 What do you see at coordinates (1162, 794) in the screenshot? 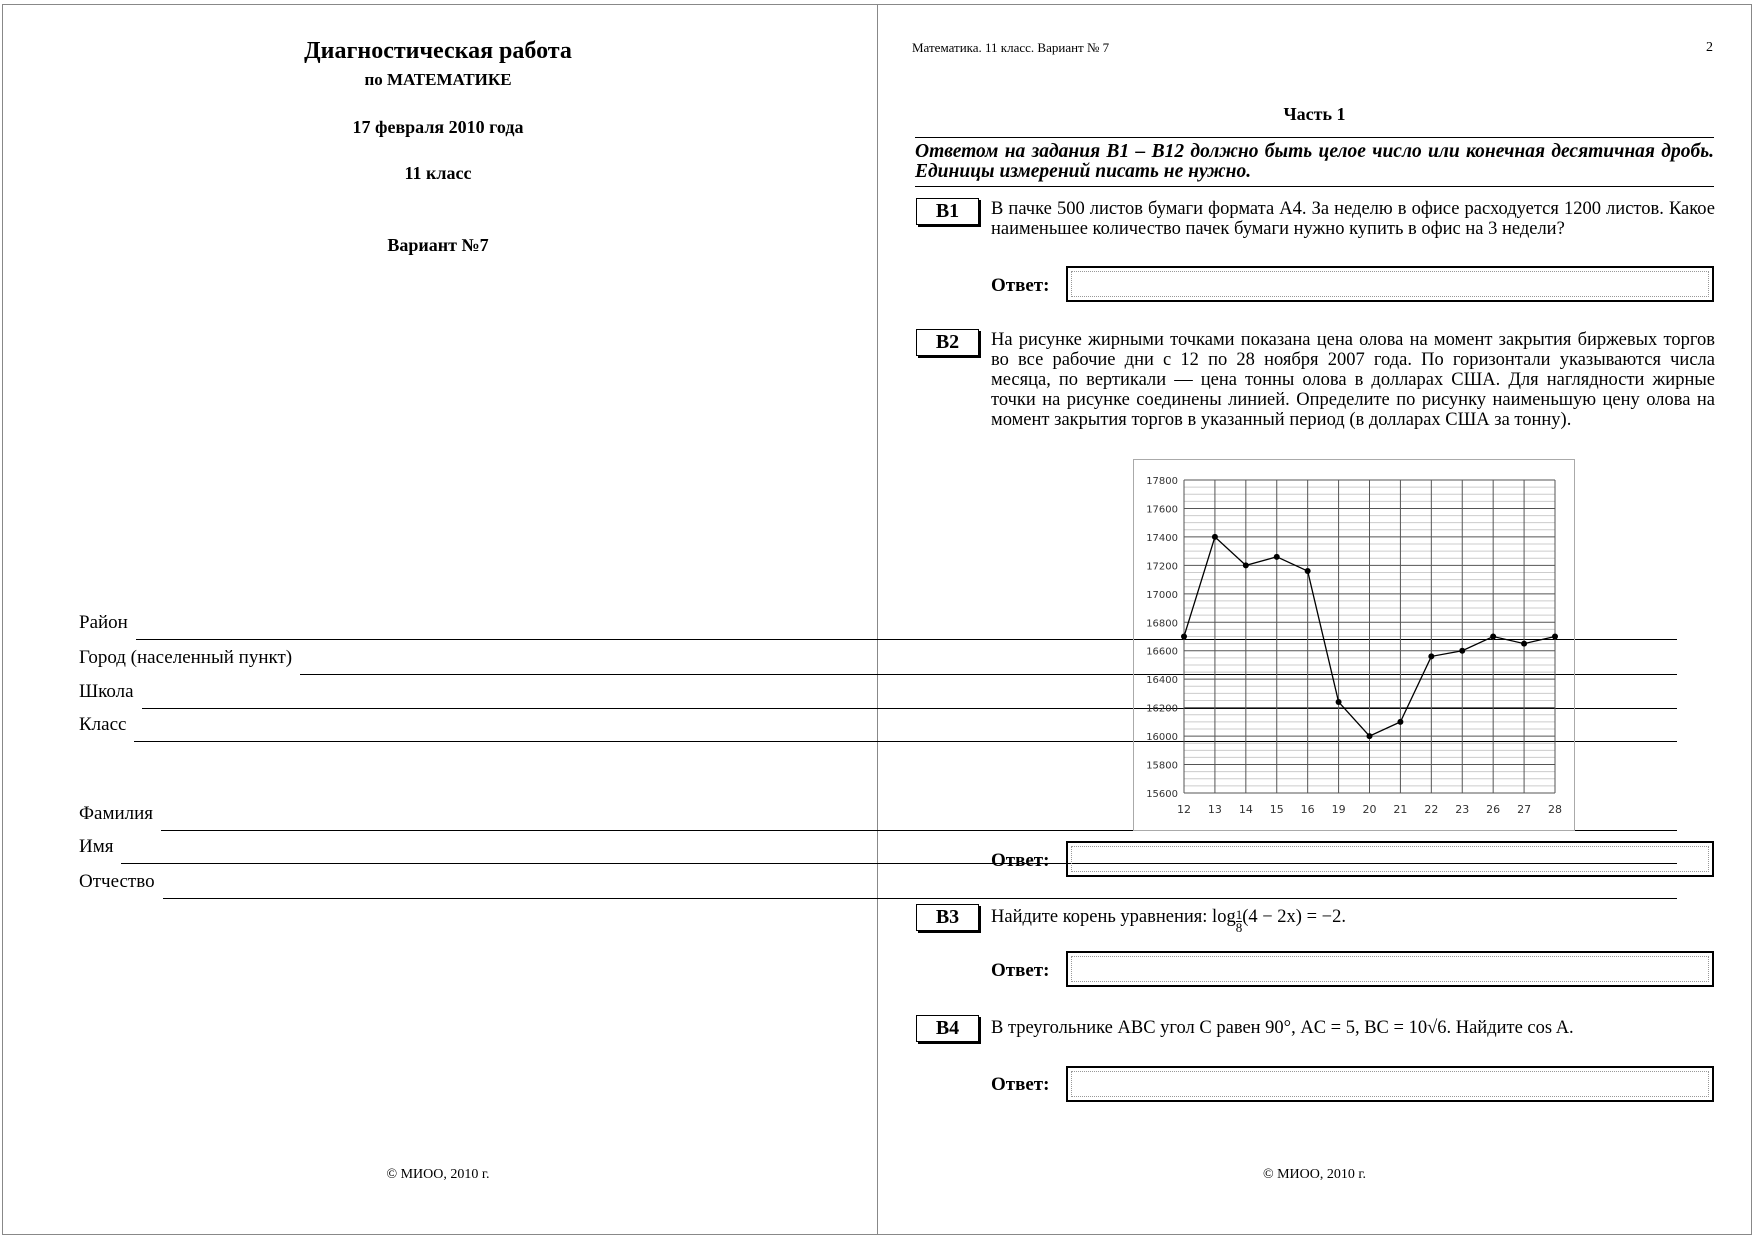
I see `y-tick-label: 15600` at bounding box center [1162, 794].